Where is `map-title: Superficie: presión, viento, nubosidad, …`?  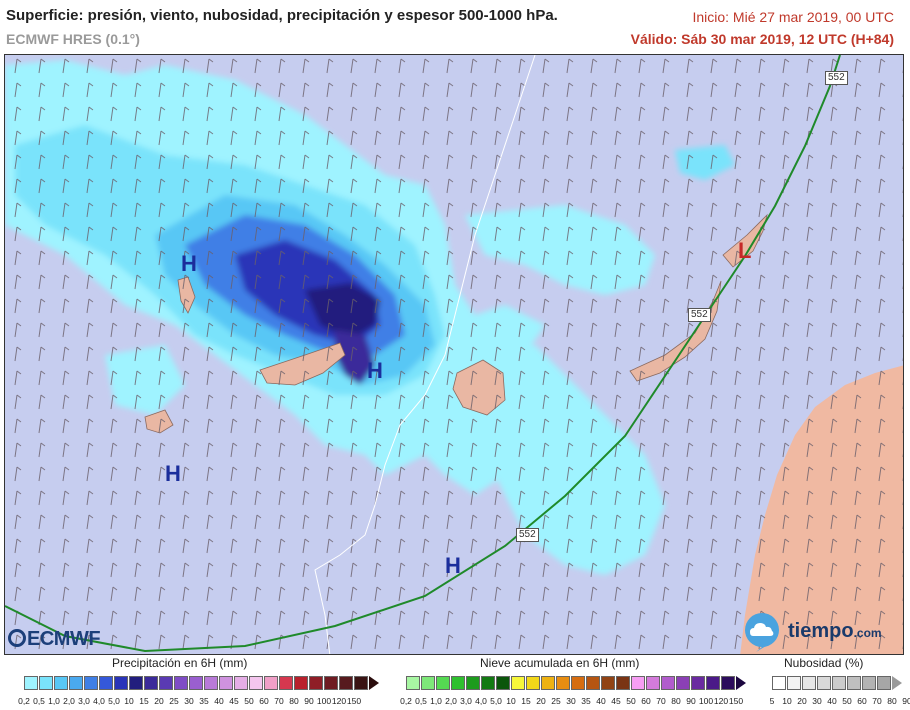 map-title: Superficie: presión, viento, nubosidad, … is located at coordinates (282, 15).